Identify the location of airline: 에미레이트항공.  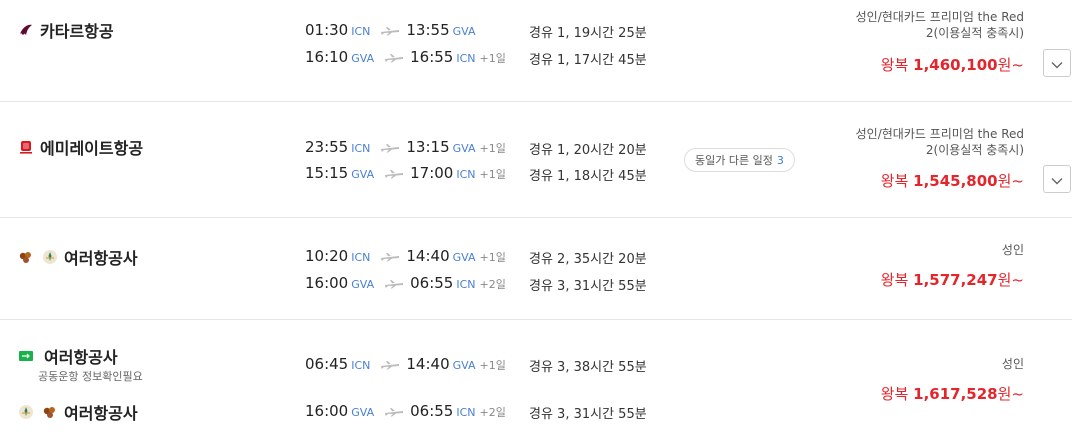
(80, 147).